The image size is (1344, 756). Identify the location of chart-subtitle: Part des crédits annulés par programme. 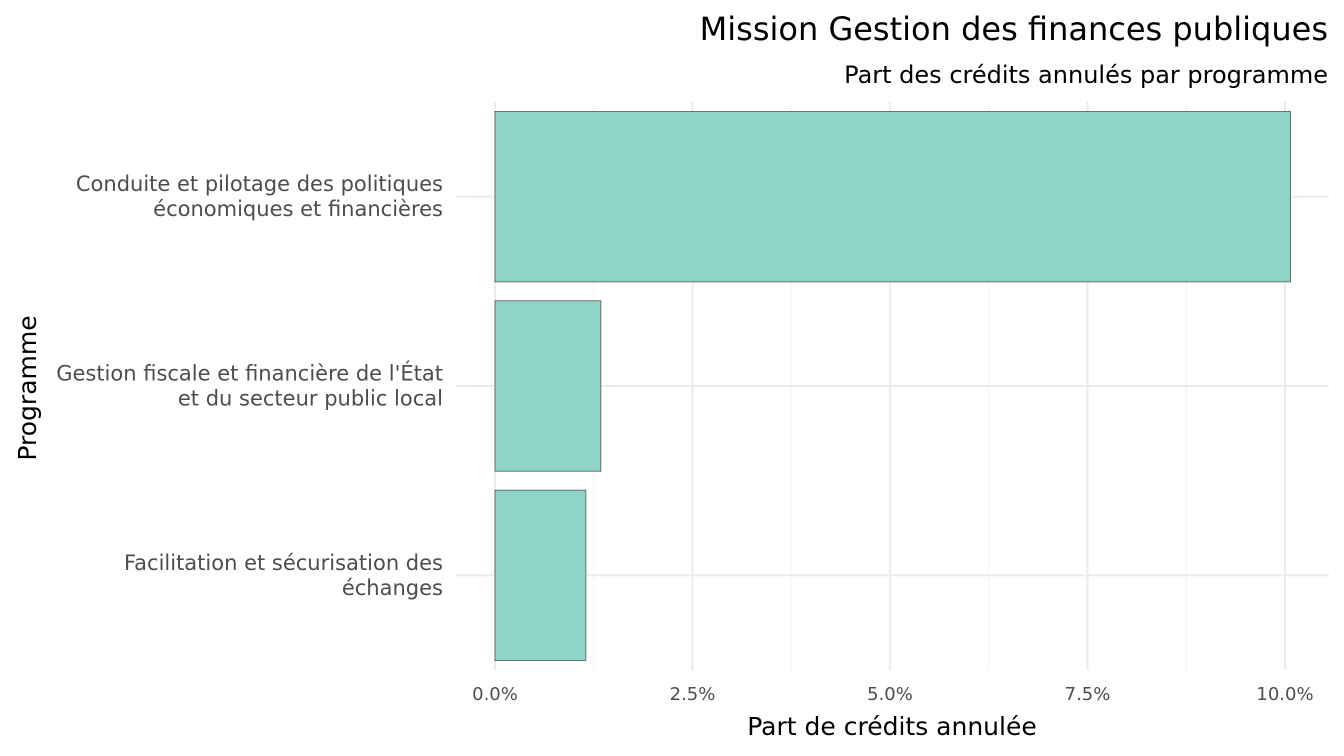
(1086, 75).